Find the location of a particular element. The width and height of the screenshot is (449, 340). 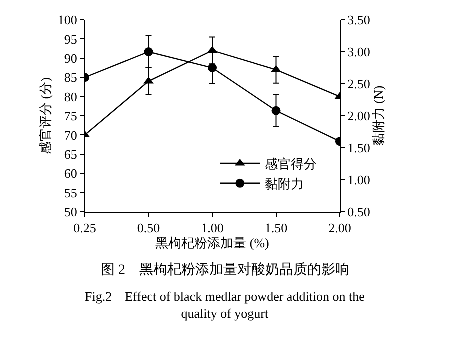

y-tick-label: 85 is located at coordinates (71, 78).